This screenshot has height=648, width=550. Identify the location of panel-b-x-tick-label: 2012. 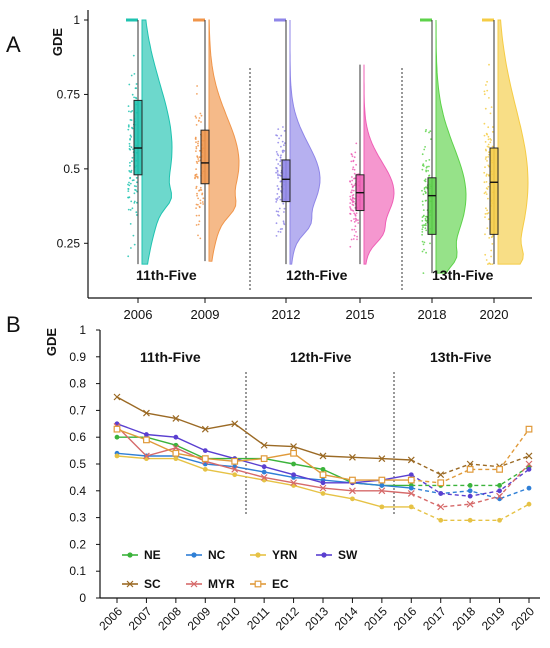
(287, 618).